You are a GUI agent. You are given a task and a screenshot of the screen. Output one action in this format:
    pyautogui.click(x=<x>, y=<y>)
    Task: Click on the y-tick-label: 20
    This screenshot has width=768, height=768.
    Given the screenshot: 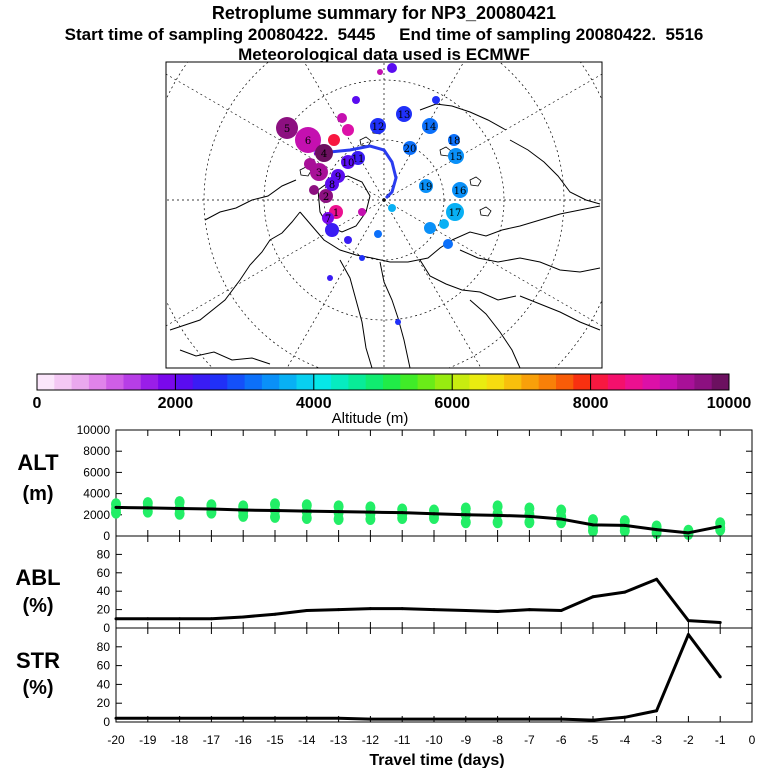 What is the action you would take?
    pyautogui.click(x=104, y=703)
    